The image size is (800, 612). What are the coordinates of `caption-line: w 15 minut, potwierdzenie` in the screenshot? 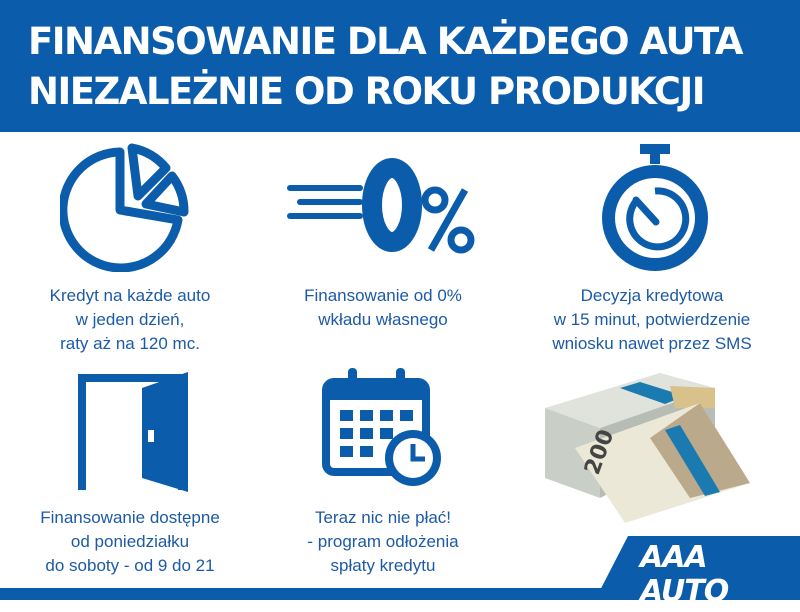 It's located at (652, 319).